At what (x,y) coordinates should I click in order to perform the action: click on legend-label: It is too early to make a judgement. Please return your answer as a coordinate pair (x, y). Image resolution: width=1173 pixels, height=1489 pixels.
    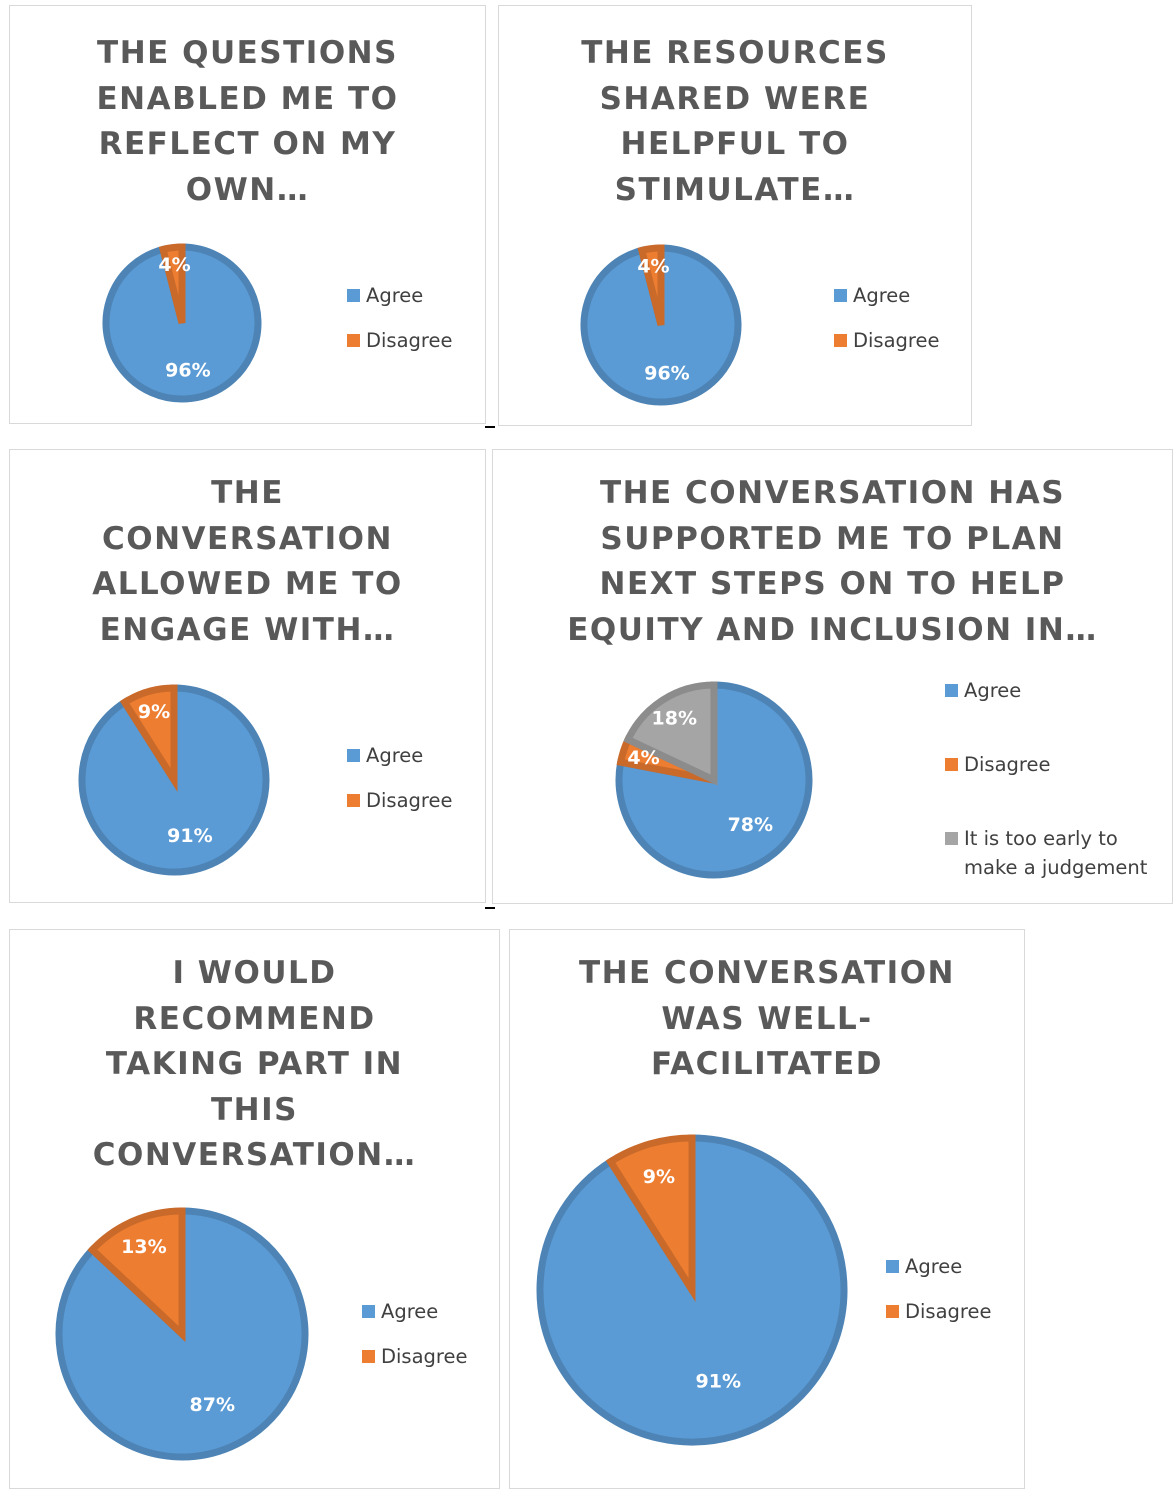
    Looking at the image, I should click on (1056, 853).